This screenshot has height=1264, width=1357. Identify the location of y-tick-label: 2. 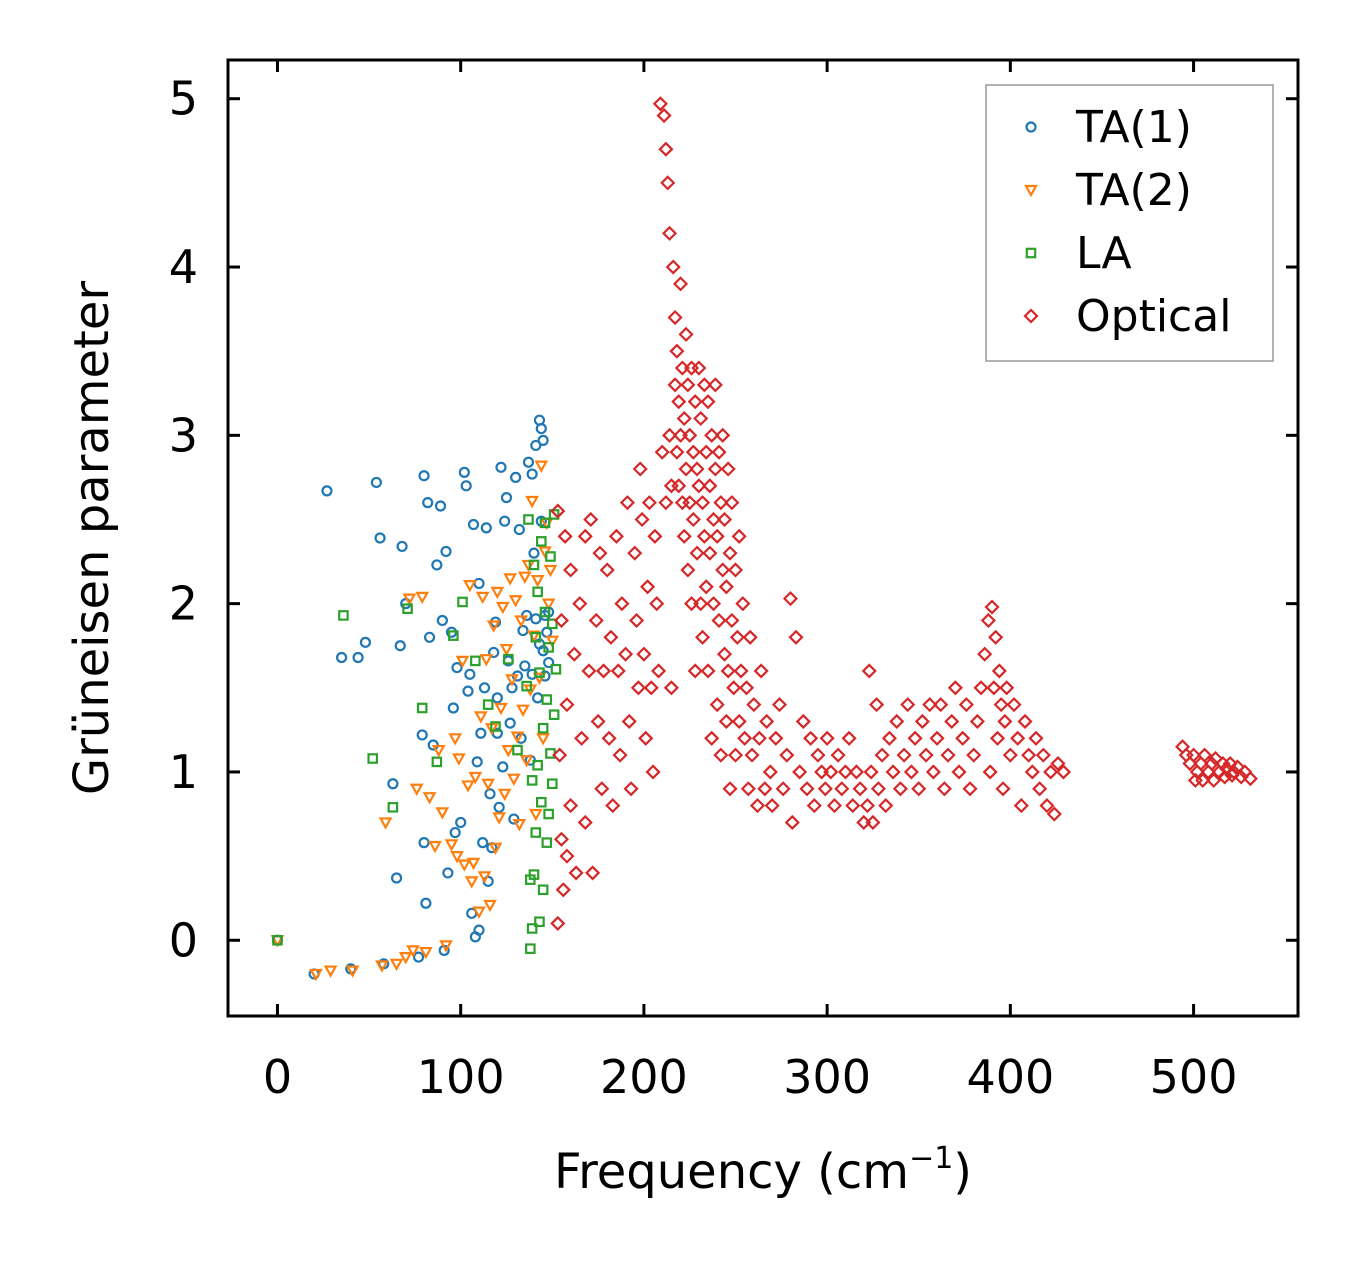
(183, 604).